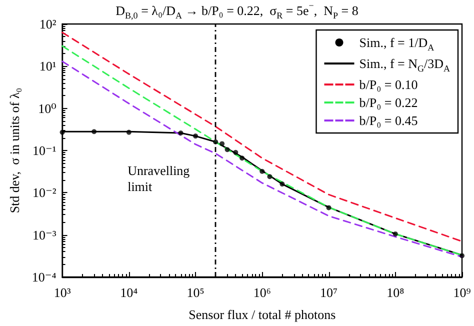  What do you see at coordinates (47, 24) in the screenshot?
I see `y-tick-label: 10²` at bounding box center [47, 24].